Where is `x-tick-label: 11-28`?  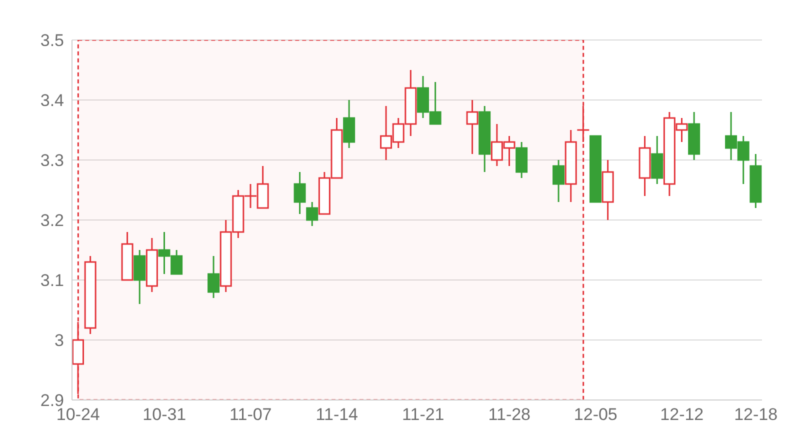 x-tick-label: 11-28 is located at coordinates (509, 414).